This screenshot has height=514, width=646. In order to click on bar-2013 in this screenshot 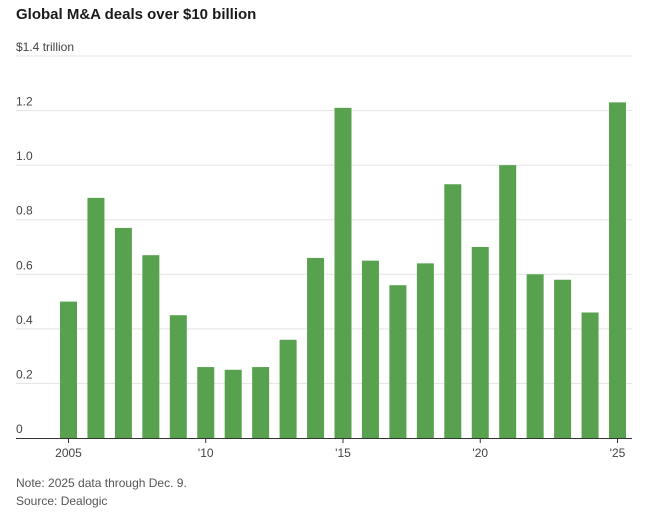, I will do `click(288, 388)`.